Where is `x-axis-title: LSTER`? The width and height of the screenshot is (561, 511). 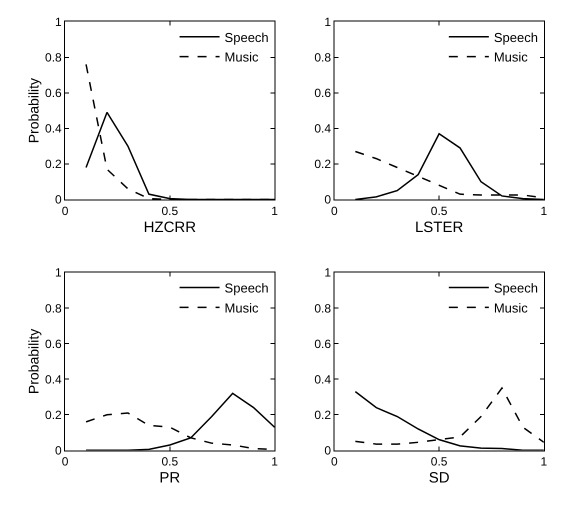 x-axis-title: LSTER is located at coordinates (439, 227).